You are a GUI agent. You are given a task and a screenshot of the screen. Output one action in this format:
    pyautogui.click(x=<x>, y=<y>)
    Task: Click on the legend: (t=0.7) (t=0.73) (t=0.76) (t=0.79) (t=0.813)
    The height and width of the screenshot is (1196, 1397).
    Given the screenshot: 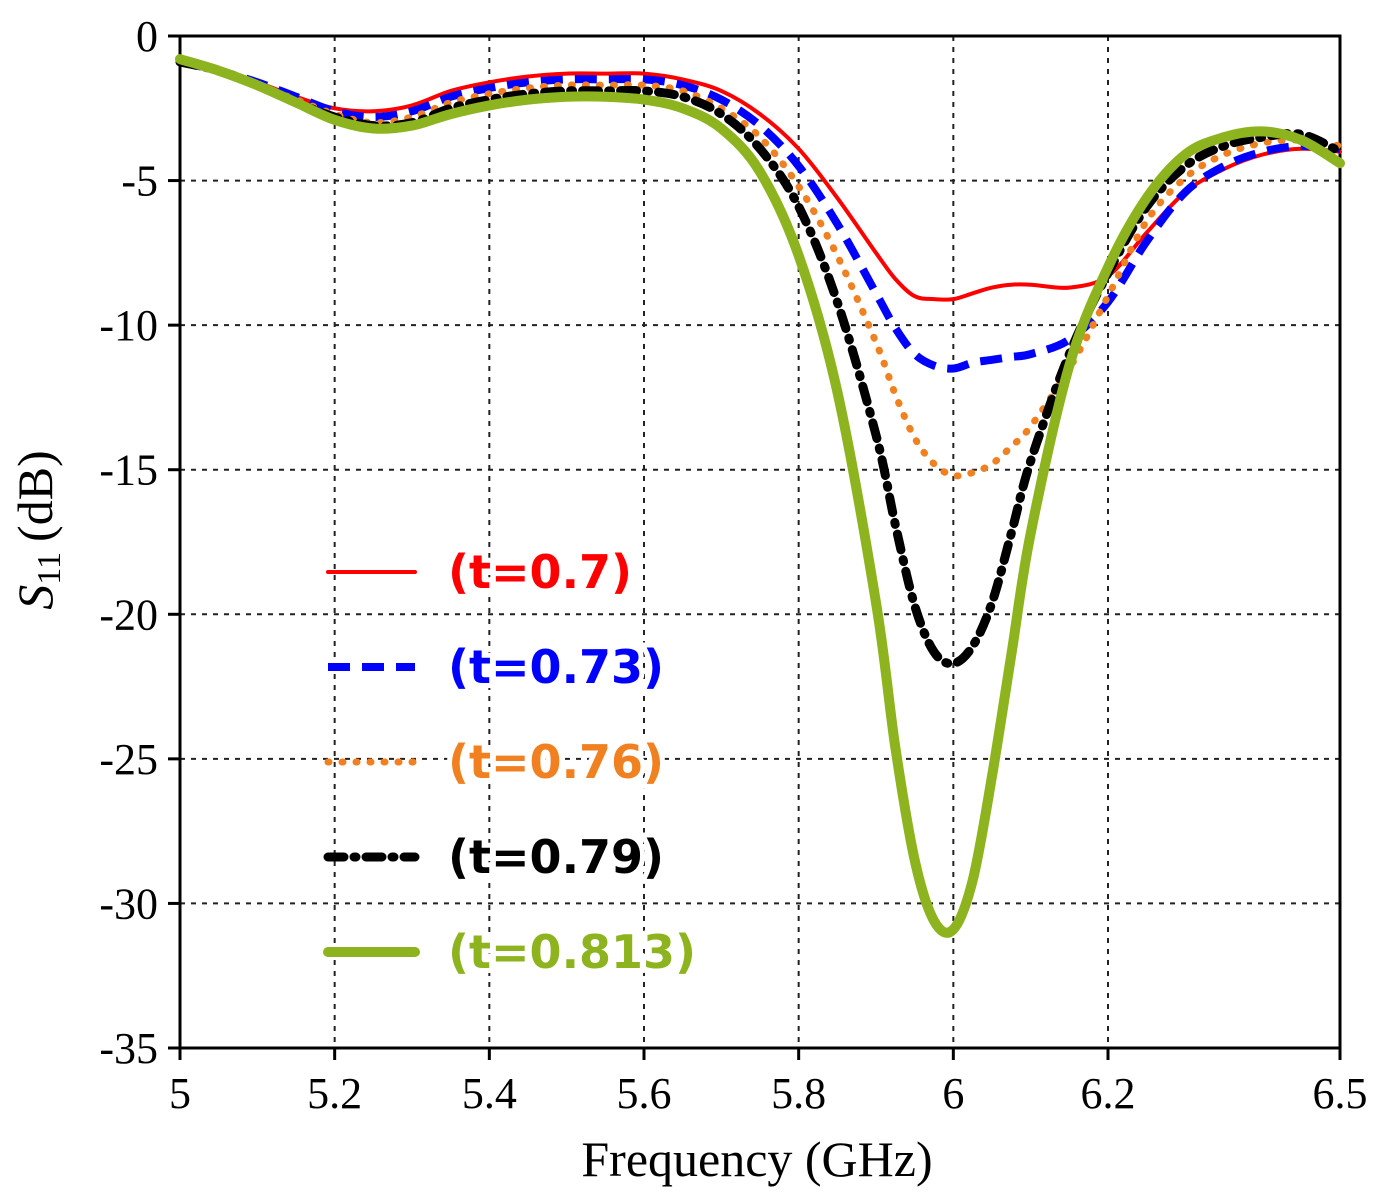 What is the action you would take?
    pyautogui.click(x=512, y=762)
    